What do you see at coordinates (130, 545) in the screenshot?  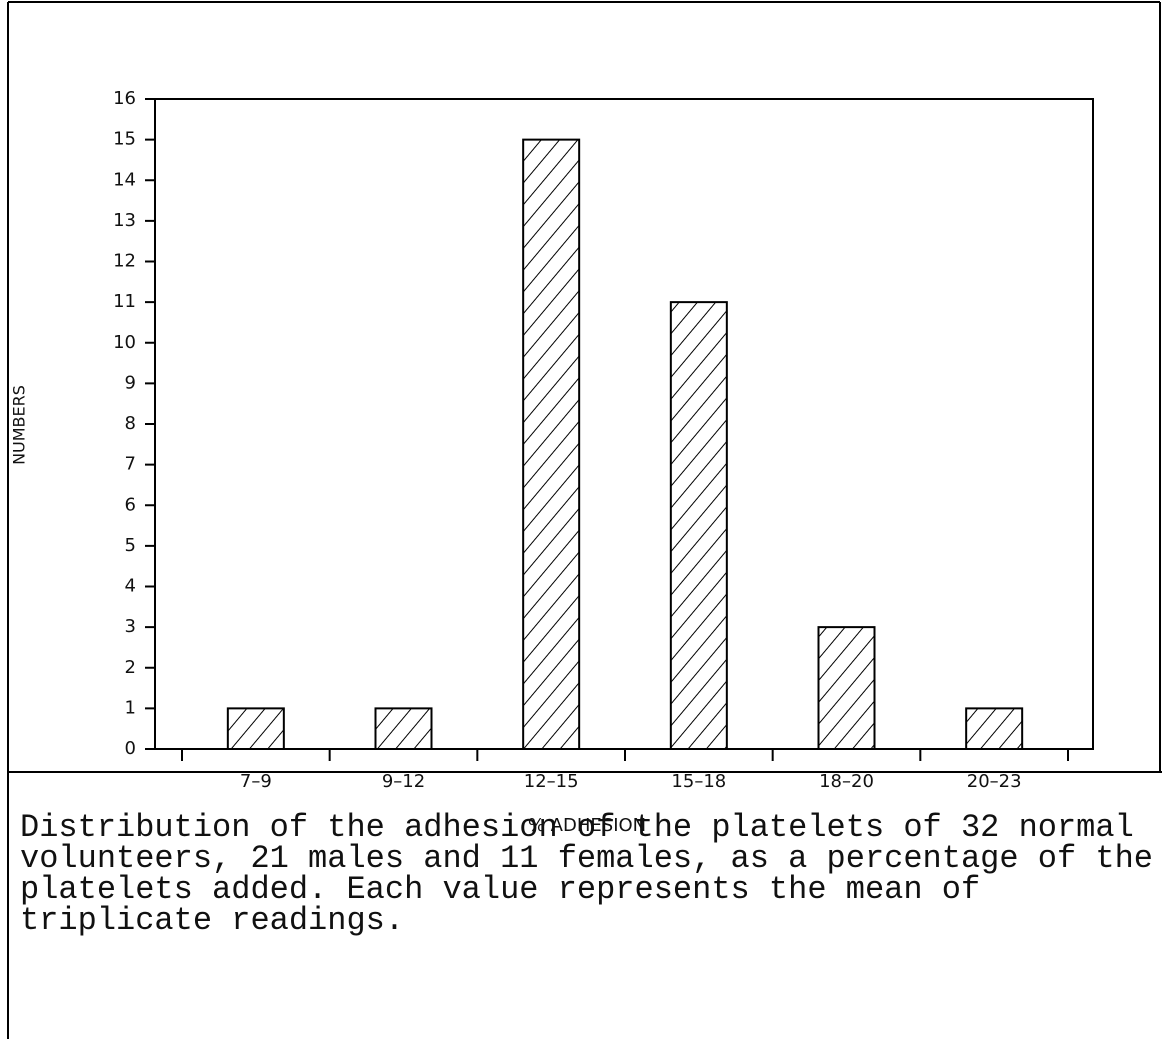 I see `y-tick-label: 5` at bounding box center [130, 545].